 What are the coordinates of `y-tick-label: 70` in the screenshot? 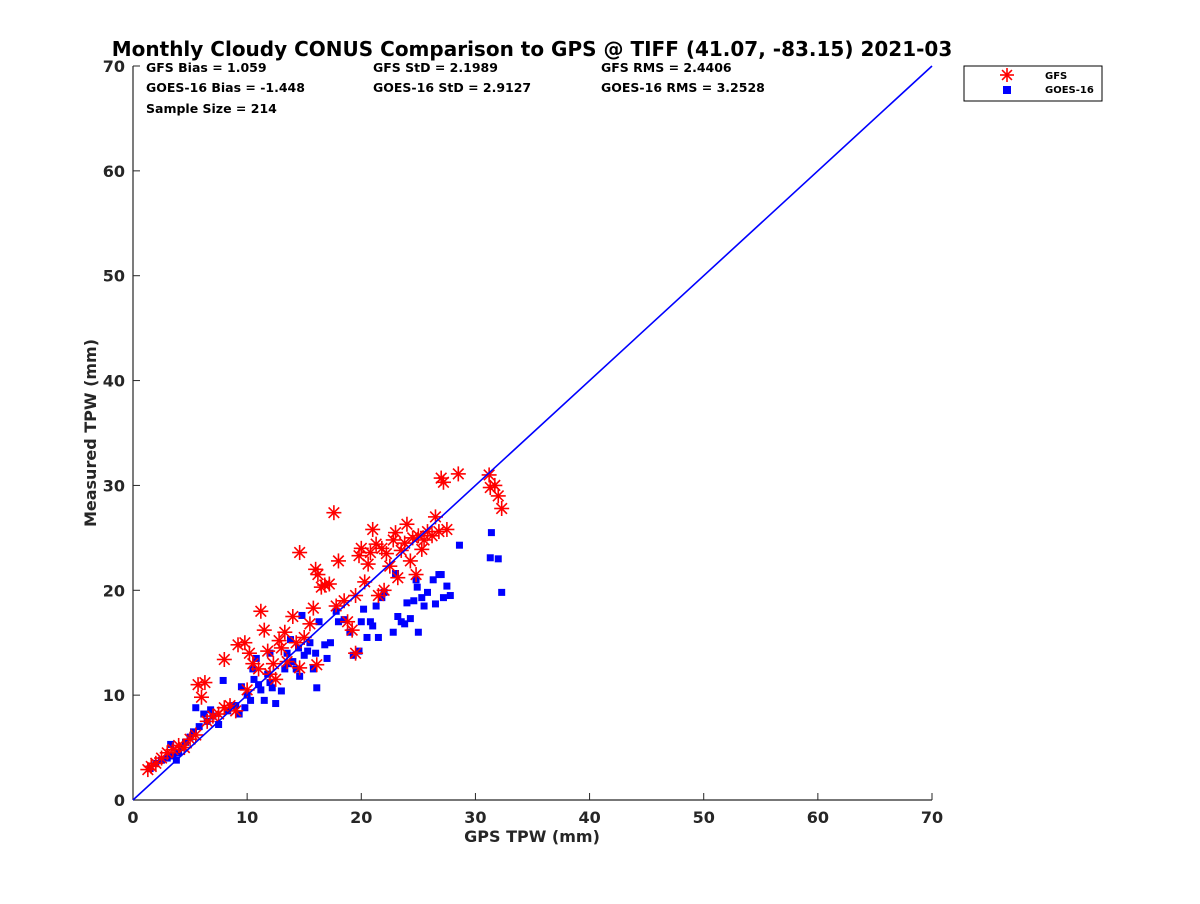 It's located at (114, 66).